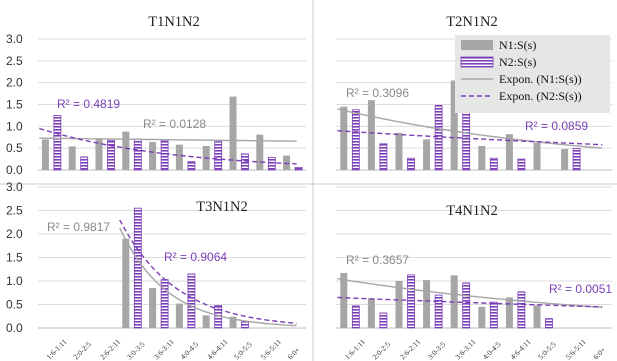 Image resolution: width=617 pixels, height=361 pixels. I want to click on r2-label-n2: R² = 0.0051, so click(580, 289).